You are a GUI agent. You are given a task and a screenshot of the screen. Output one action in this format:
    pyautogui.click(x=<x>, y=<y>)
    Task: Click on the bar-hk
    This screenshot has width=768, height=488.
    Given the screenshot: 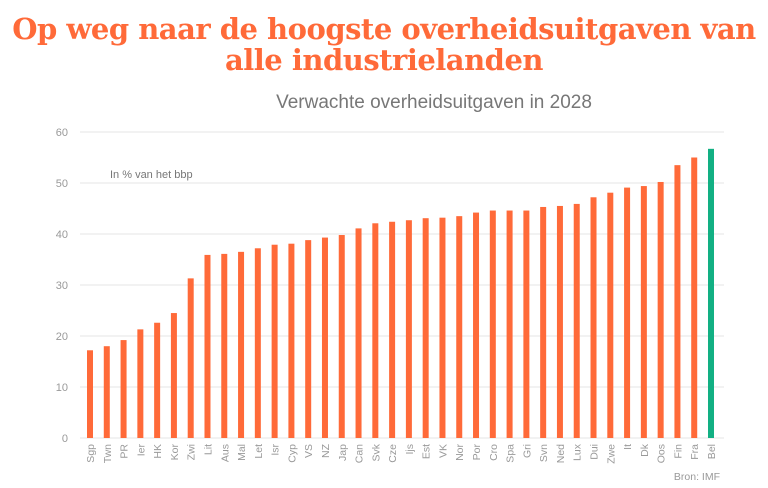 What is the action you would take?
    pyautogui.click(x=157, y=380)
    